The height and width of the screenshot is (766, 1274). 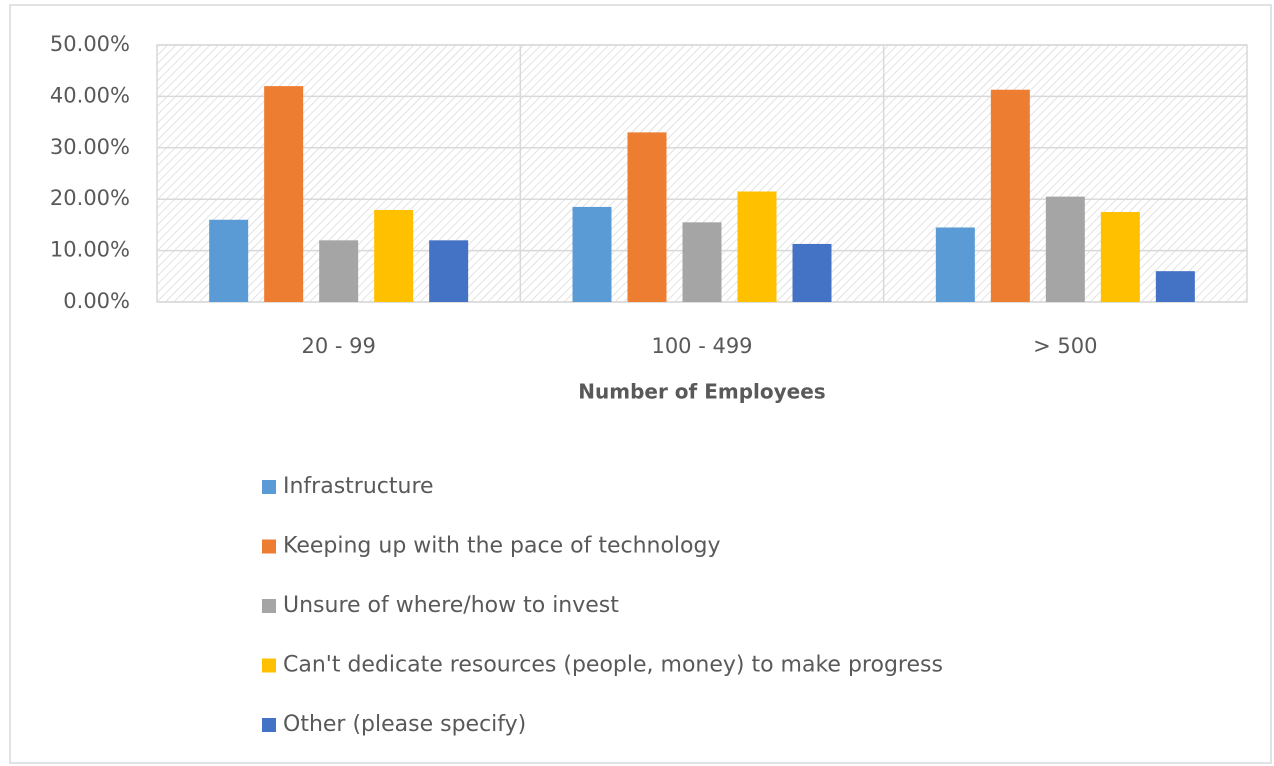 I want to click on x-axis-title: Number of Employees, so click(x=701, y=392).